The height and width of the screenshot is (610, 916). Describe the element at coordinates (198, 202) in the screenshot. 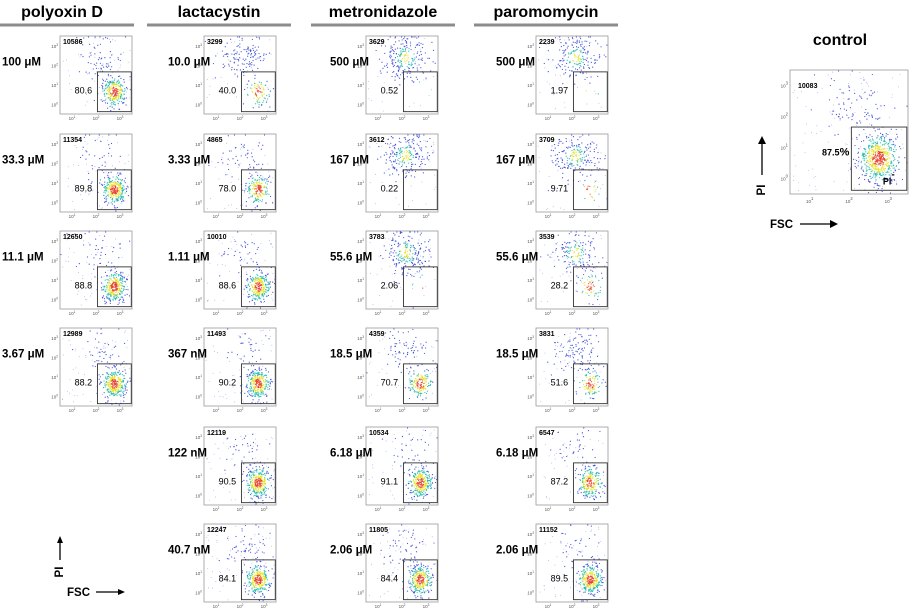

I see `y-tick-label: 100` at that location.